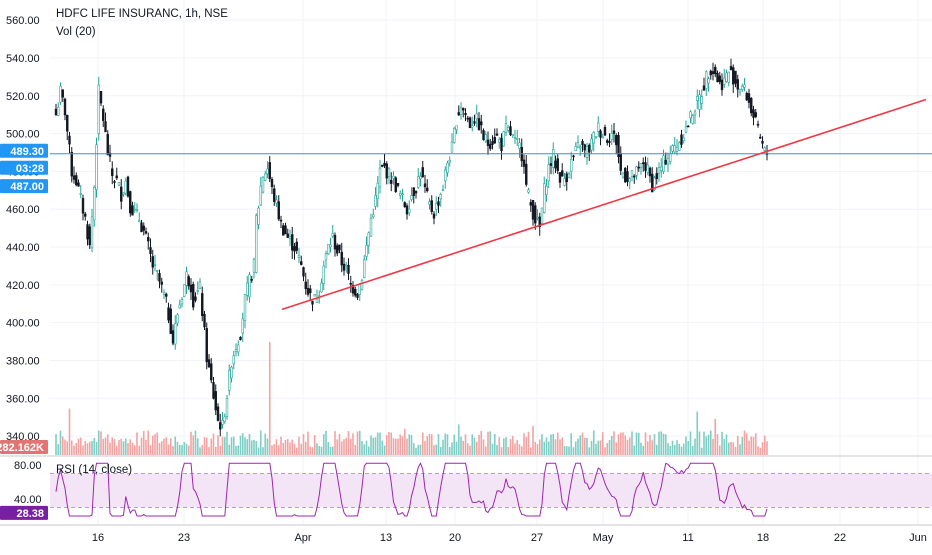 This screenshot has width=932, height=555. What do you see at coordinates (94, 470) in the screenshot?
I see `rsi-legend: RSI (14, close)` at bounding box center [94, 470].